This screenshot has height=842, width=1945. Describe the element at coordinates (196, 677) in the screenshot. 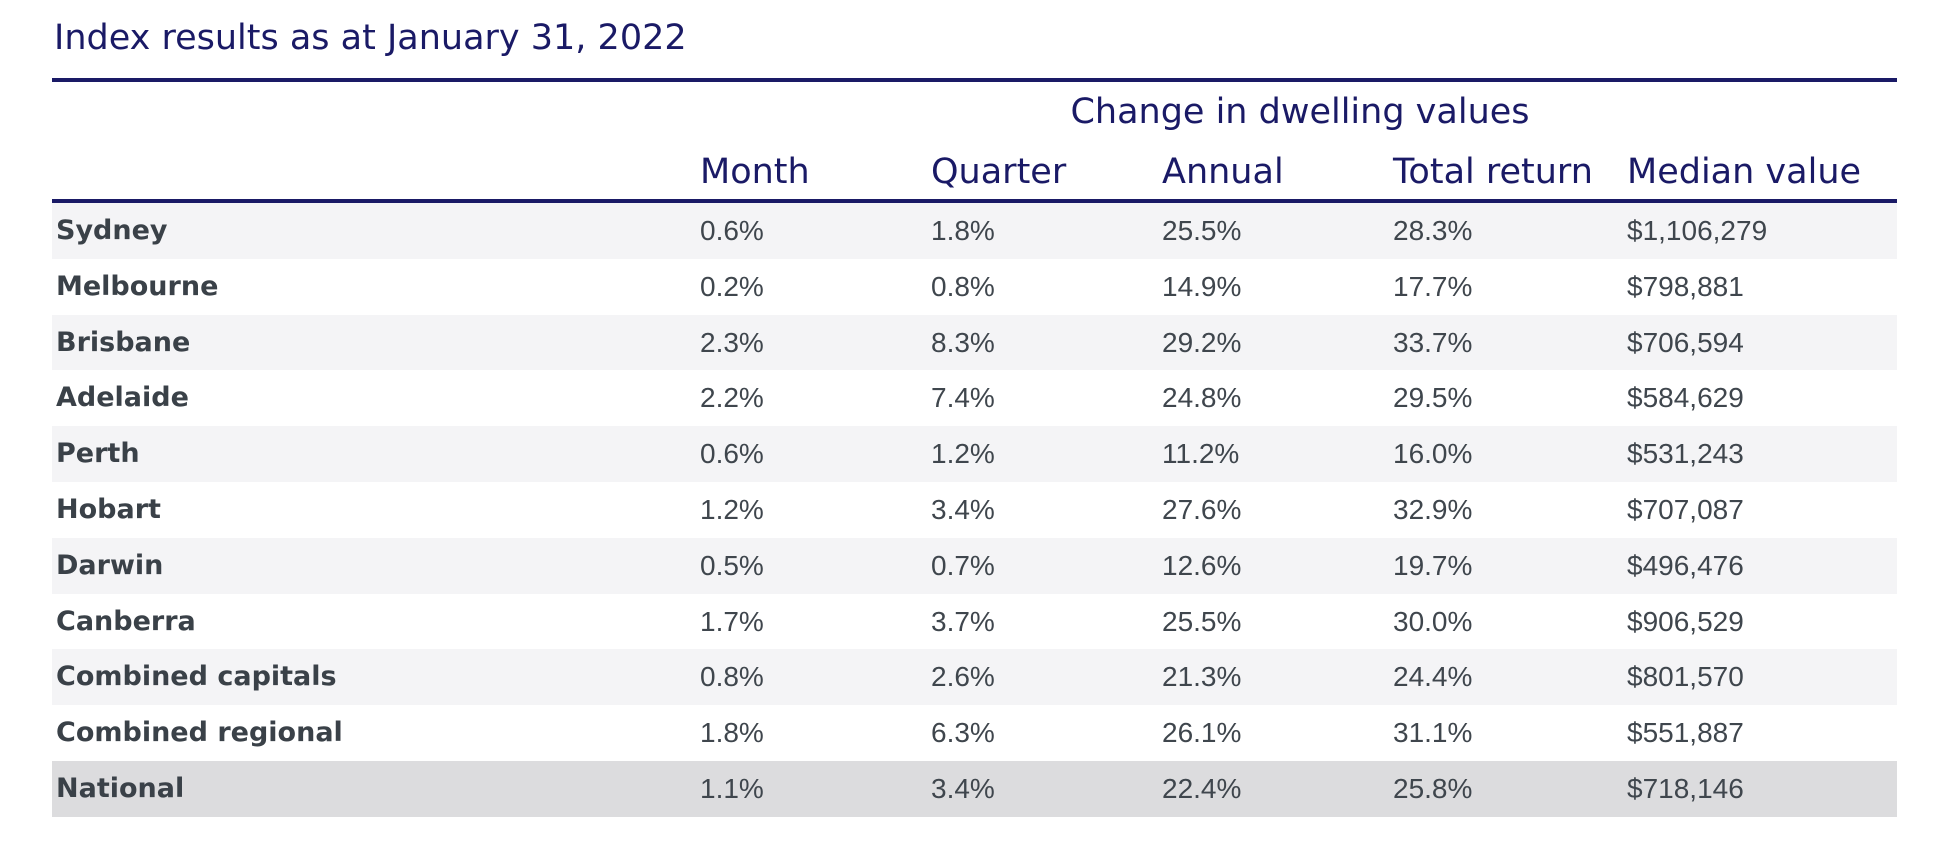

I see `row-label: Combined capitals` at that location.